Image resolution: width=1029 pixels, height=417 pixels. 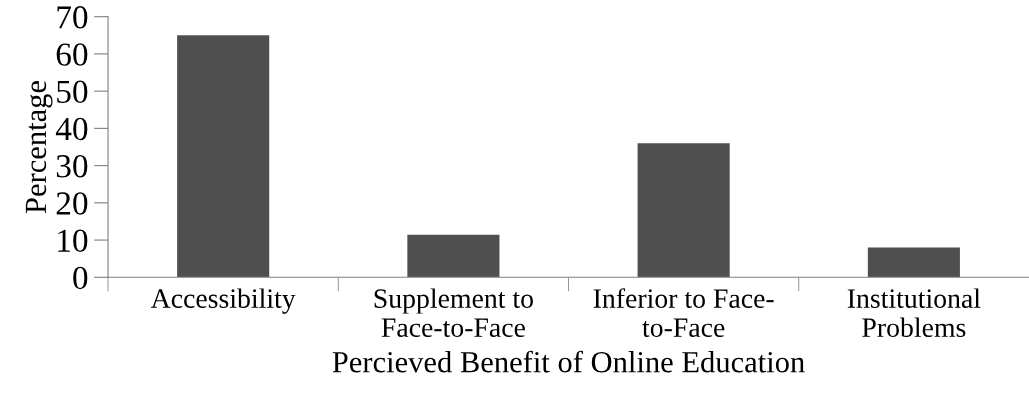 I want to click on x-tick-label: Accessibility, so click(x=223, y=301).